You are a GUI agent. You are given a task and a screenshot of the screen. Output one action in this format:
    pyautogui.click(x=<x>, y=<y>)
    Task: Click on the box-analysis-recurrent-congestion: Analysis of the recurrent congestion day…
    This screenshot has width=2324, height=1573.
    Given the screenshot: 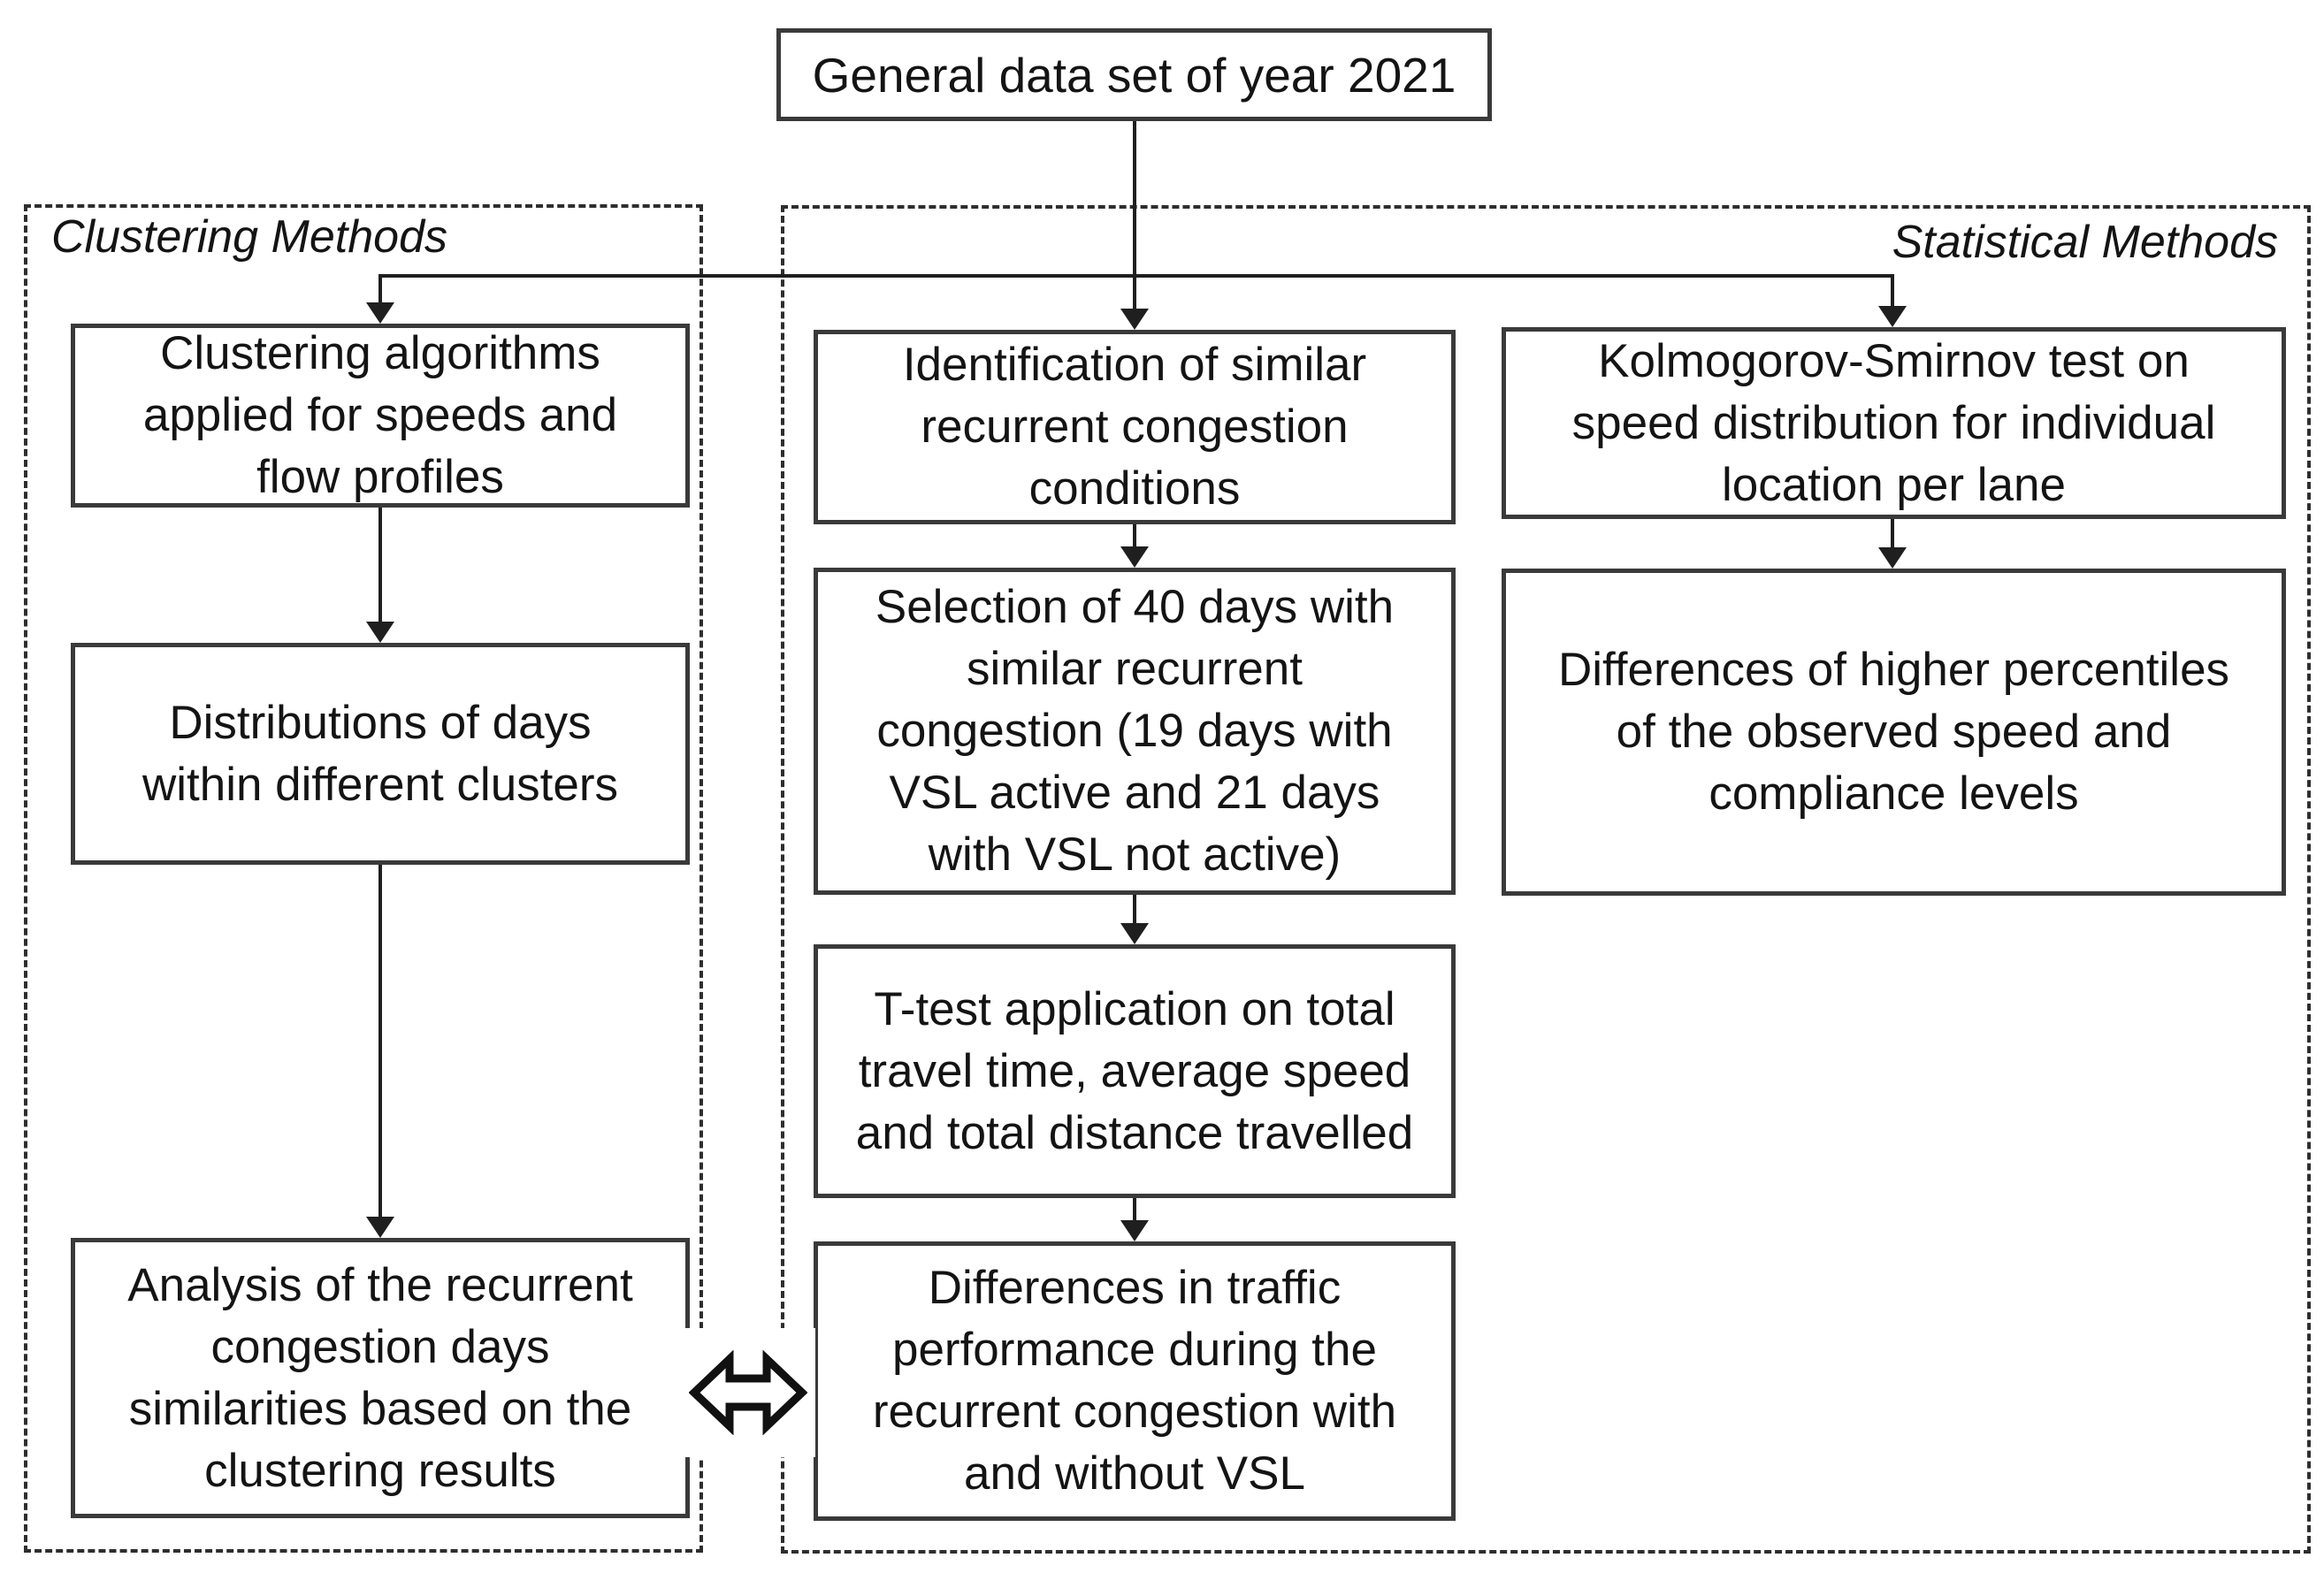 What is the action you would take?
    pyautogui.click(x=380, y=1378)
    